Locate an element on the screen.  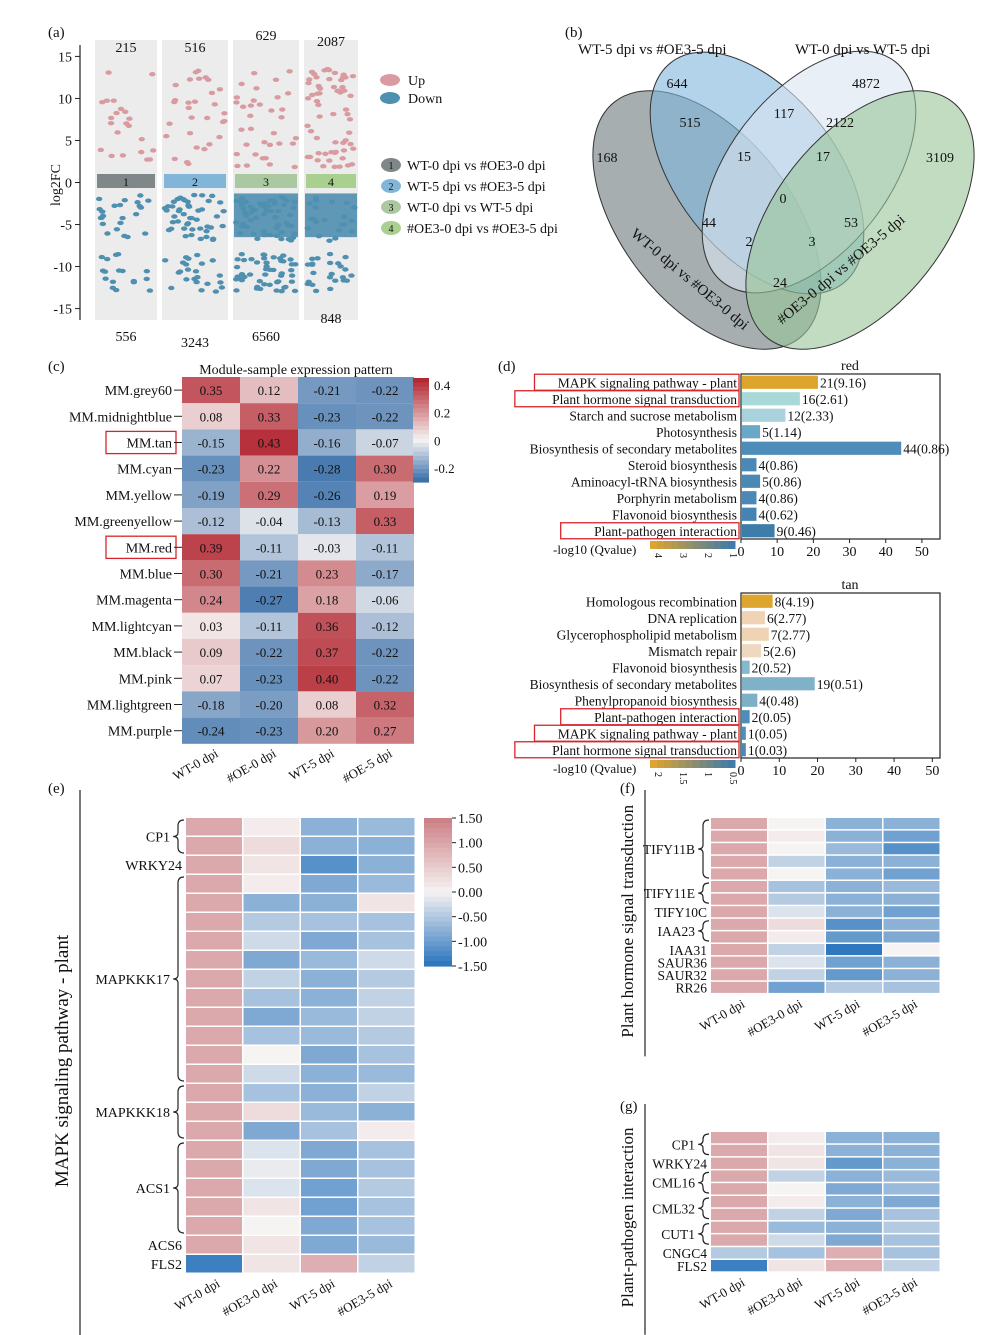
kegg-bar-label: 4(0.62) is located at coordinates (777, 514).